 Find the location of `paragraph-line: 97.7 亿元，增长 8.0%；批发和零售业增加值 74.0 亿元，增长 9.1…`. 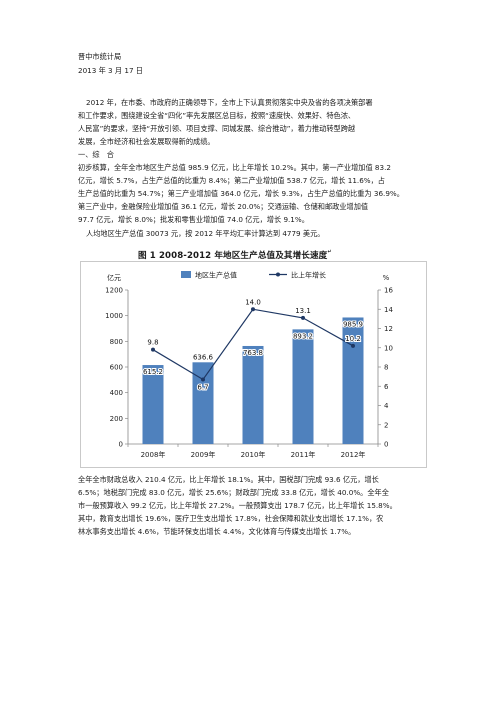

paragraph-line: 97.7 亿元，增长 8.0%；批发和零售业增加值 74.0 亿元，增长 9.1… is located at coordinates (193, 219).